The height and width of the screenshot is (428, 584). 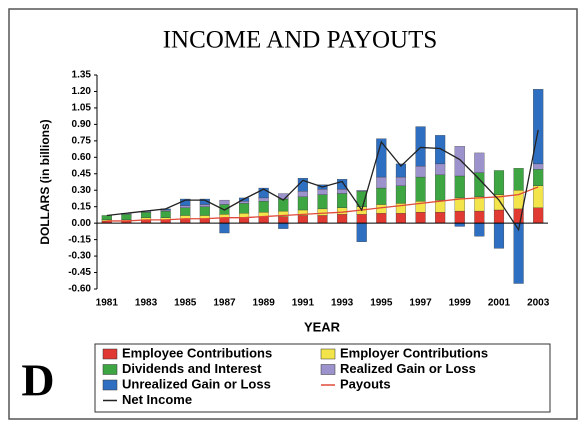 What do you see at coordinates (146, 303) in the screenshot?
I see `x-tick-label: 1983` at bounding box center [146, 303].